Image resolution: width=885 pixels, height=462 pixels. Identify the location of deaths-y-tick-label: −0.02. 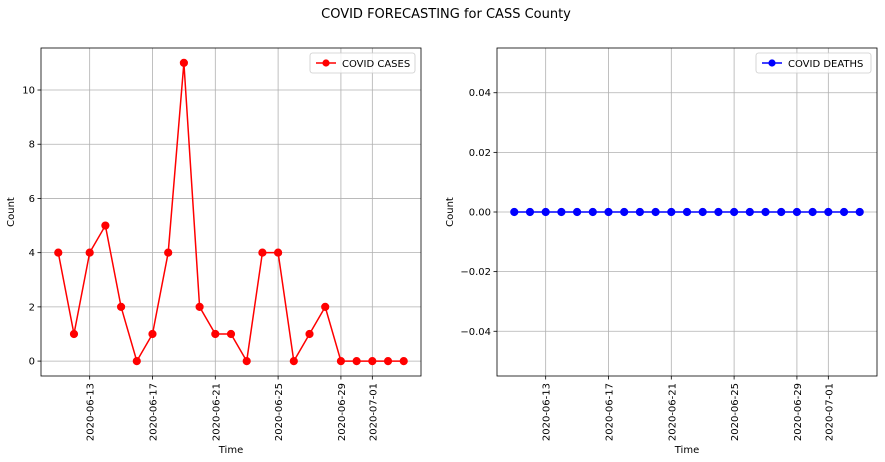
(475, 272).